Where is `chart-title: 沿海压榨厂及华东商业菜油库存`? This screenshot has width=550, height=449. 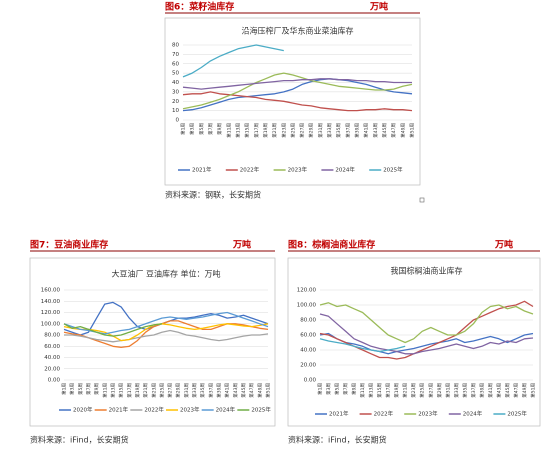
chart-title: 沿海压榨厂及华东商业菜油库存 is located at coordinates (298, 31).